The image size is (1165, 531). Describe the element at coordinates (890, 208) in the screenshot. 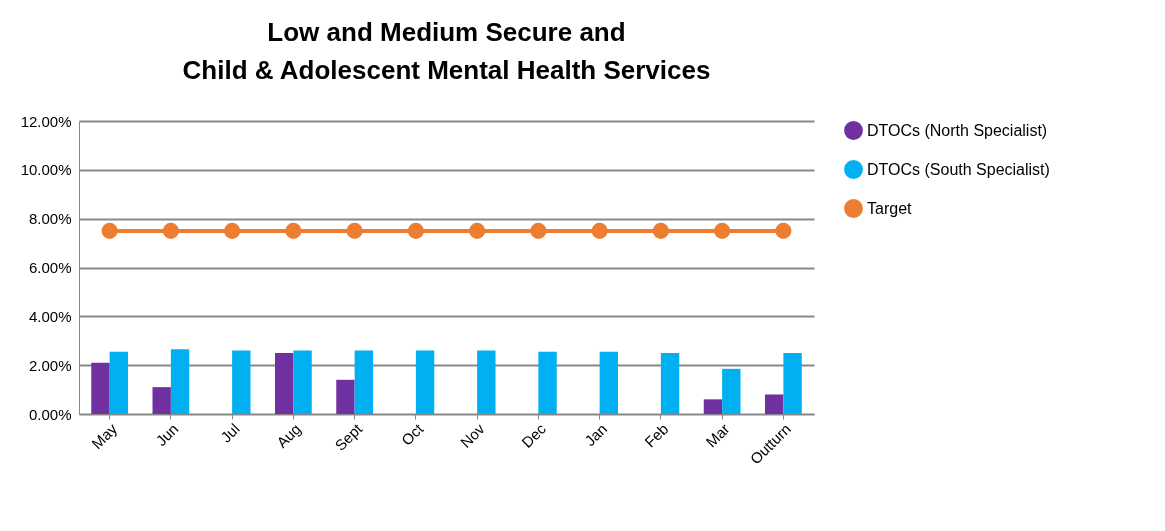

I see `legend-label: Target` at that location.